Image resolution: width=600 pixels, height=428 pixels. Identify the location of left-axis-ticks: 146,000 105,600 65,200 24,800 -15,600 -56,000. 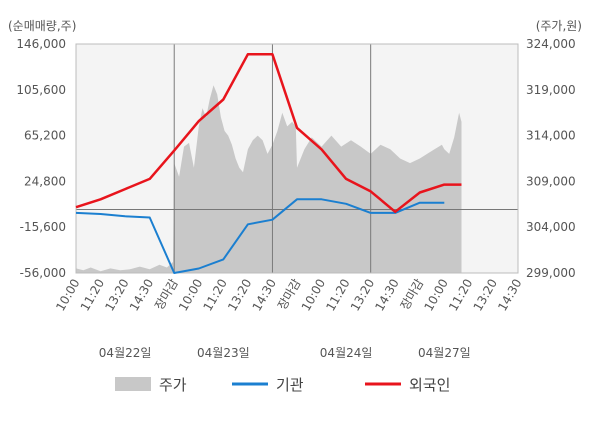
(41, 158).